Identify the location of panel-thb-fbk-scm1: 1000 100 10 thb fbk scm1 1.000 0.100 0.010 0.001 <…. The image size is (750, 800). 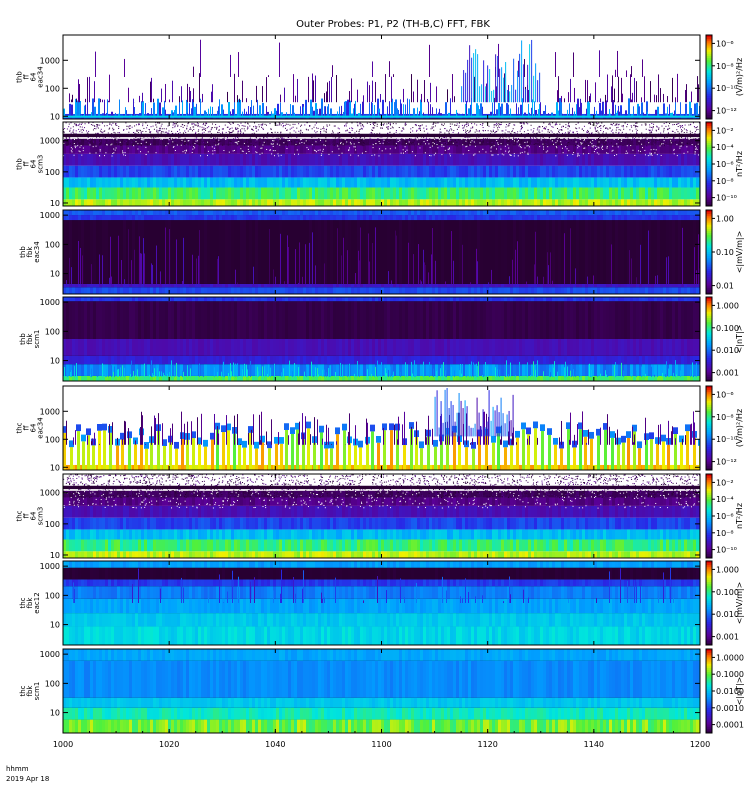
(381, 339).